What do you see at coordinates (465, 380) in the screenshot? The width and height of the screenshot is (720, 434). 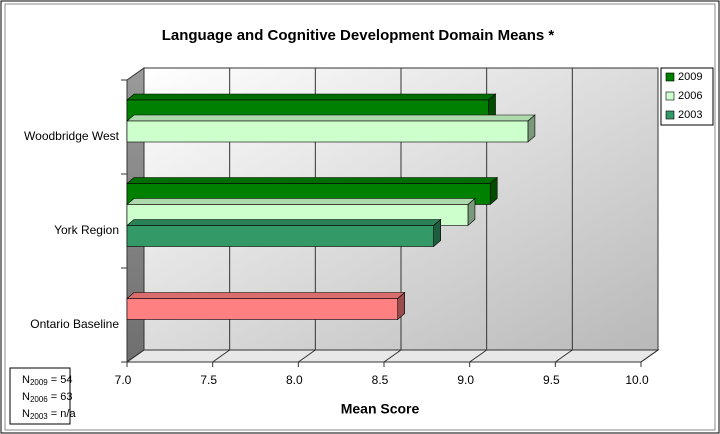 I see `x-tick-label: 9.0` at bounding box center [465, 380].